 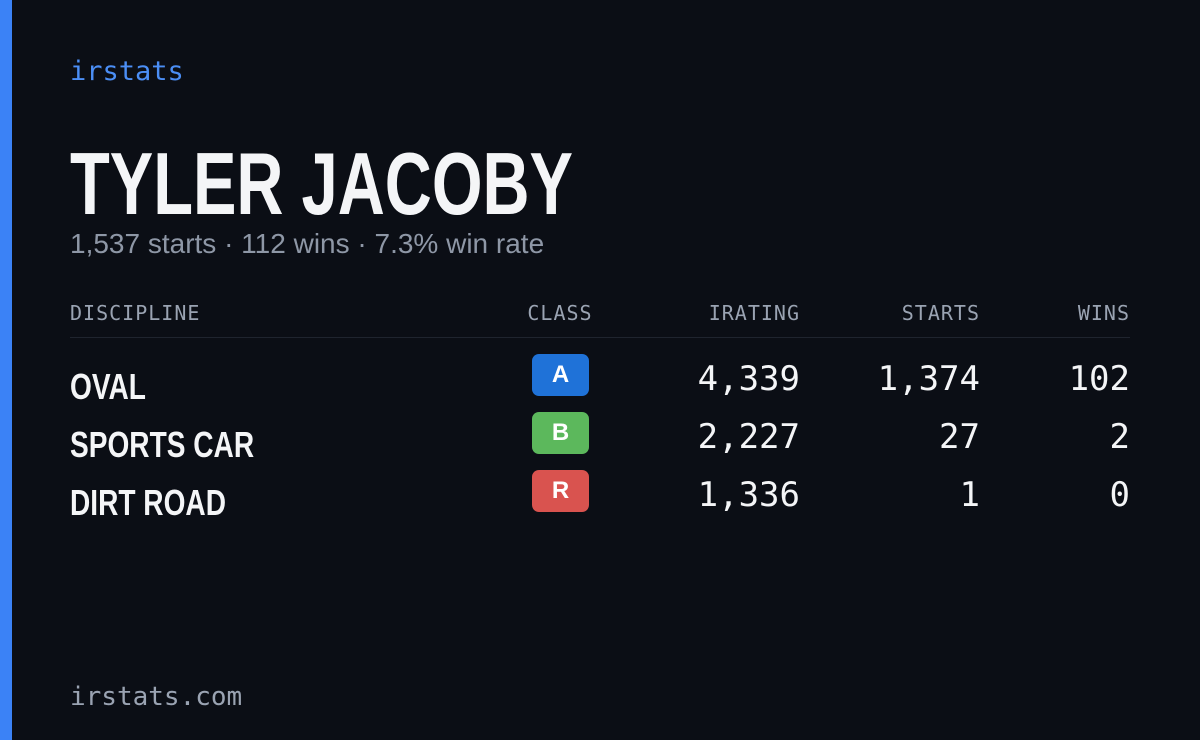 I want to click on driver-name: TYLER JACOBY, so click(x=321, y=183).